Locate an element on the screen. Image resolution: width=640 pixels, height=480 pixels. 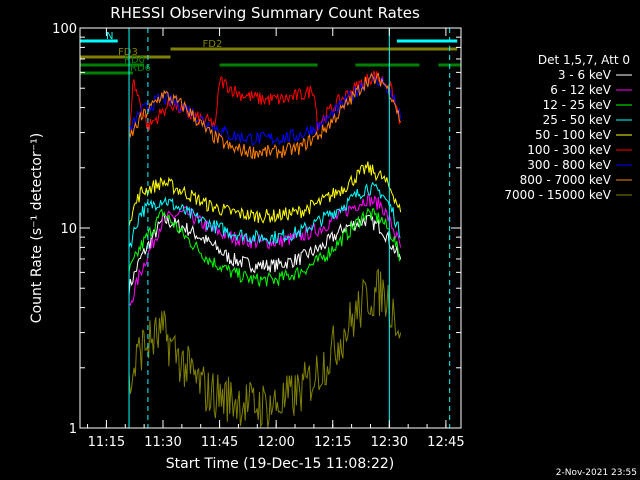
series-25-50-kev is located at coordinates (264, 215).